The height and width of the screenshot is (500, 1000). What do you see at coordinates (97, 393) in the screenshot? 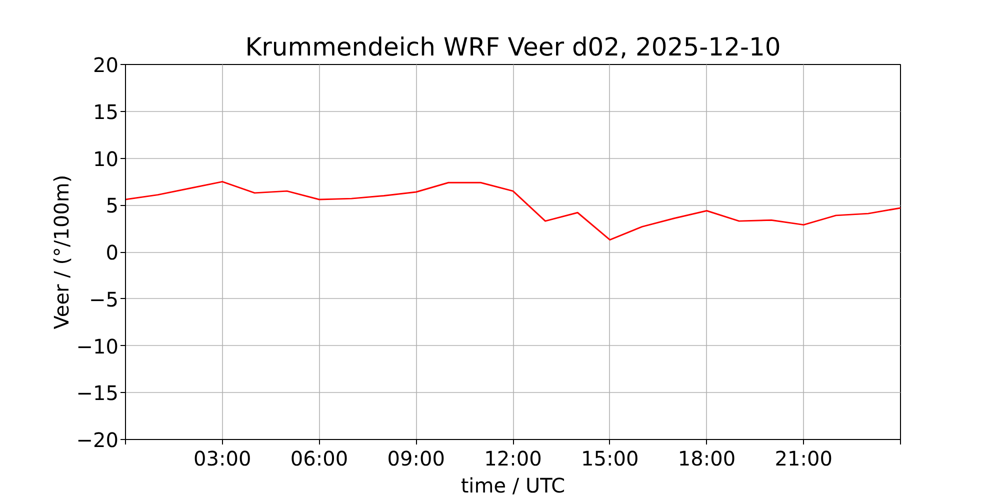
I see `y-tick-label: −15` at bounding box center [97, 393].